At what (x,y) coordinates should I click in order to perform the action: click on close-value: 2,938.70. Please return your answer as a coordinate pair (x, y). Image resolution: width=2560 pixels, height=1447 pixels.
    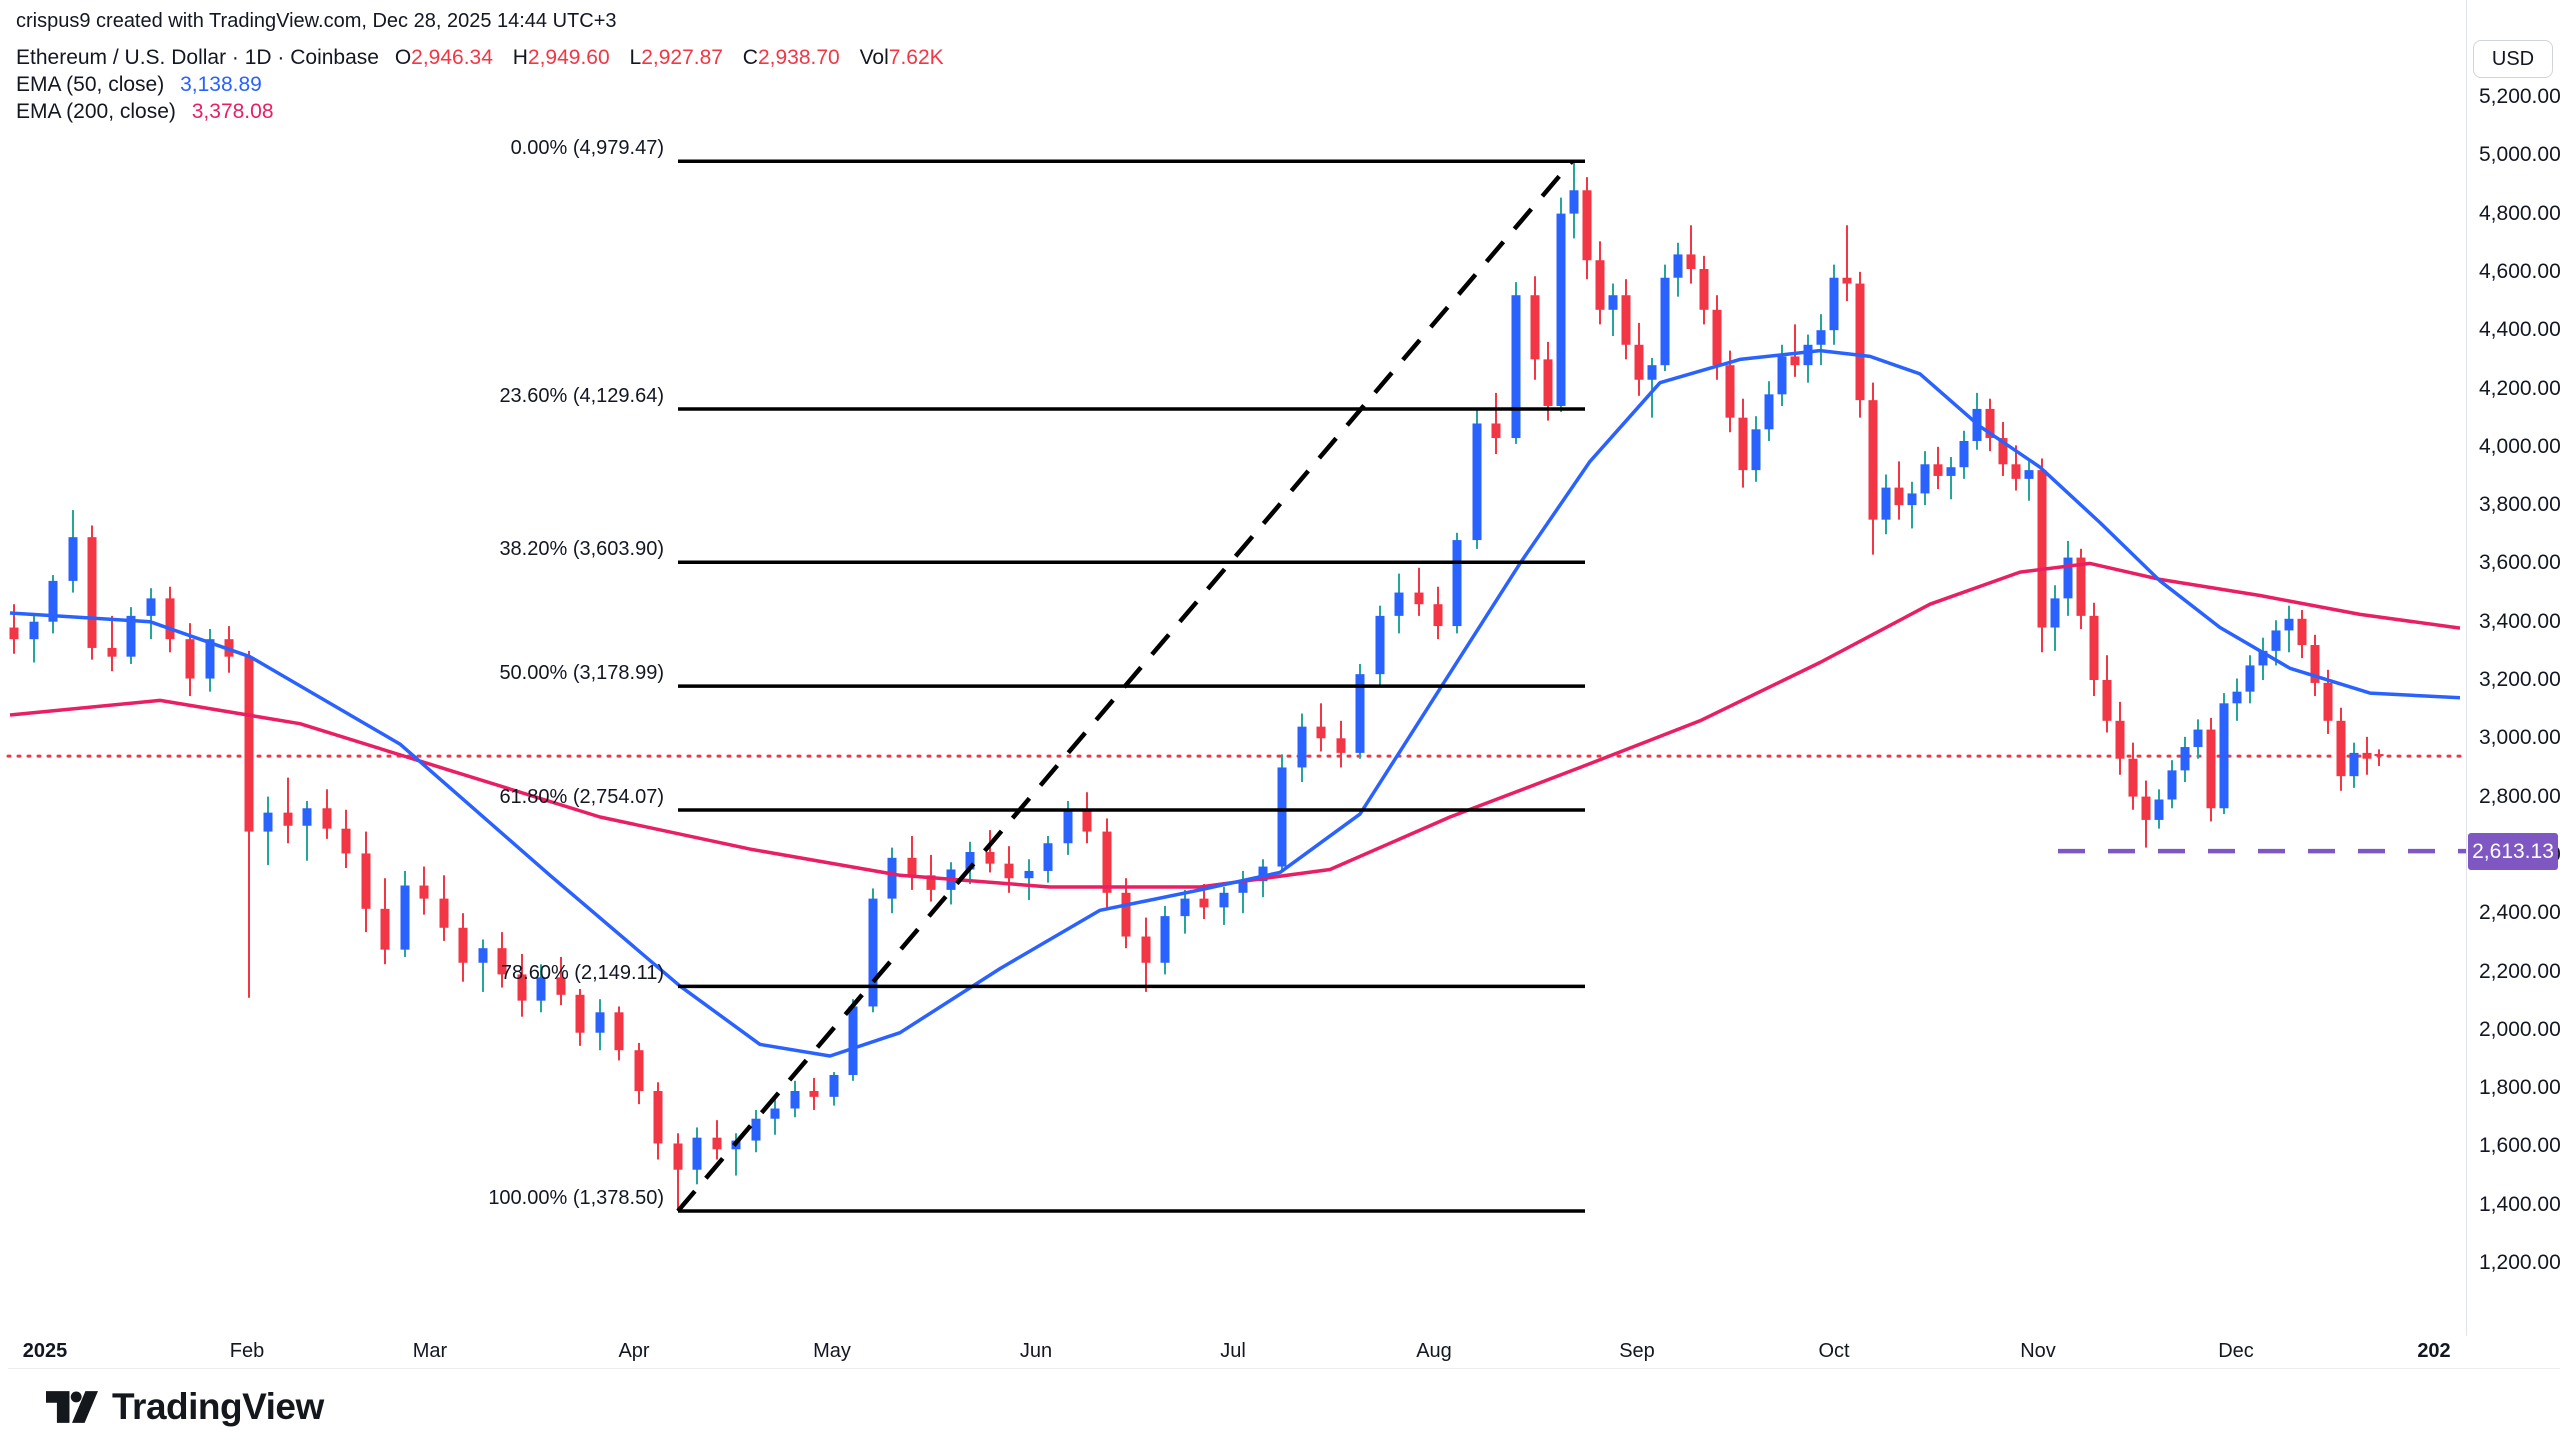
    Looking at the image, I should click on (798, 57).